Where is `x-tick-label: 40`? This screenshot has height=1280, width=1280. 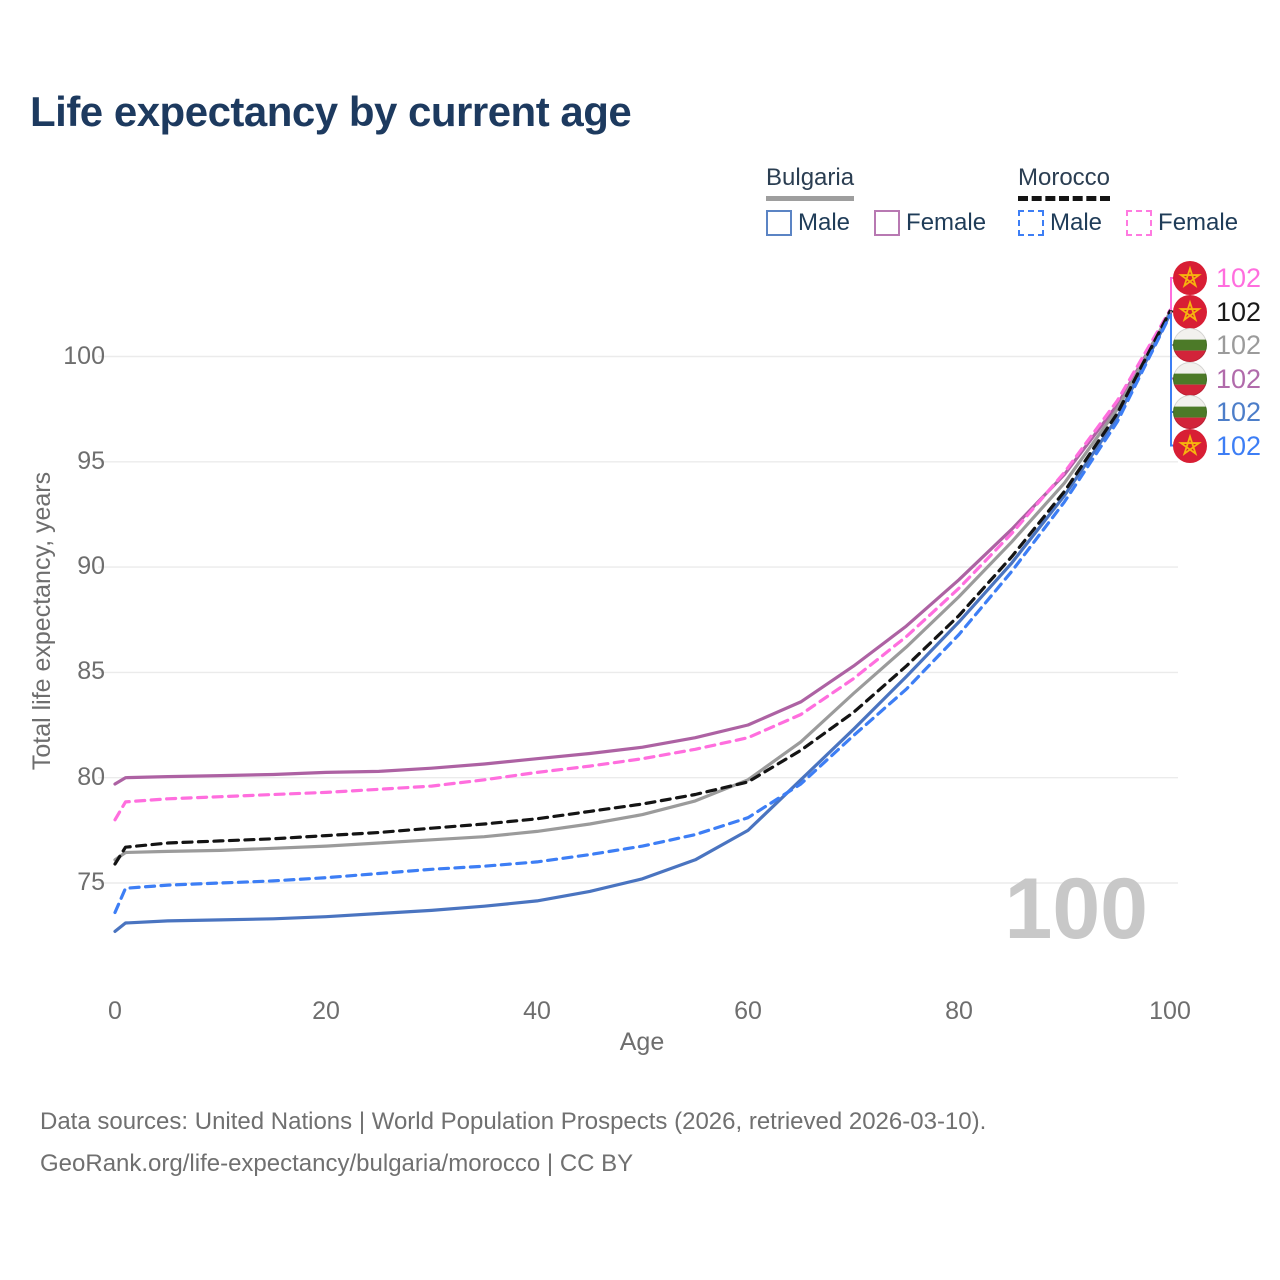 x-tick-label: 40 is located at coordinates (537, 1011).